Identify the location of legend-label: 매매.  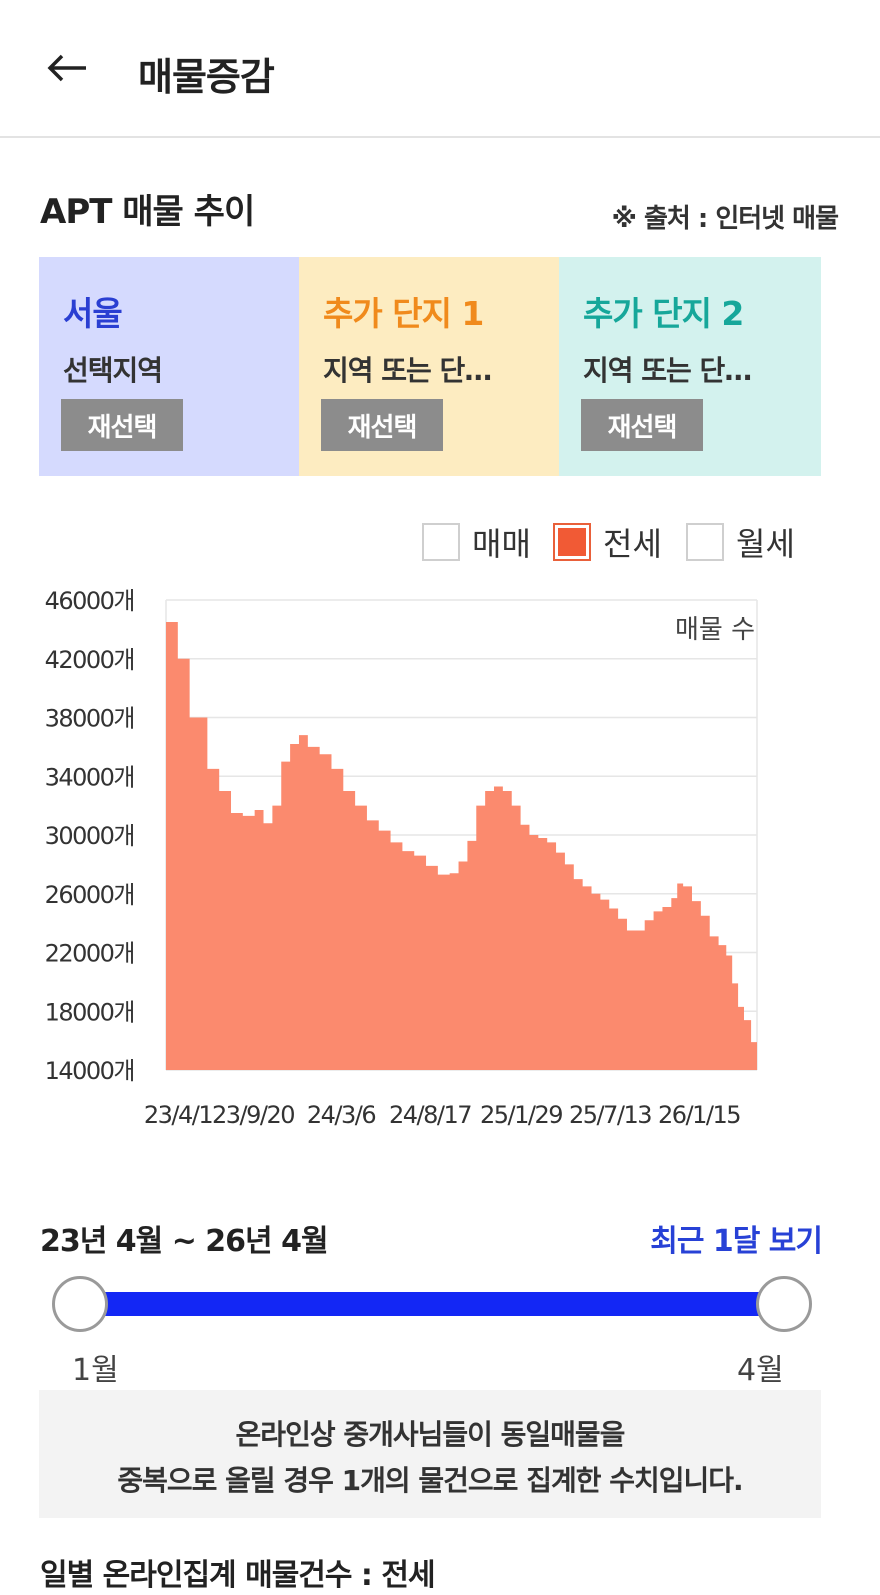
(501, 544).